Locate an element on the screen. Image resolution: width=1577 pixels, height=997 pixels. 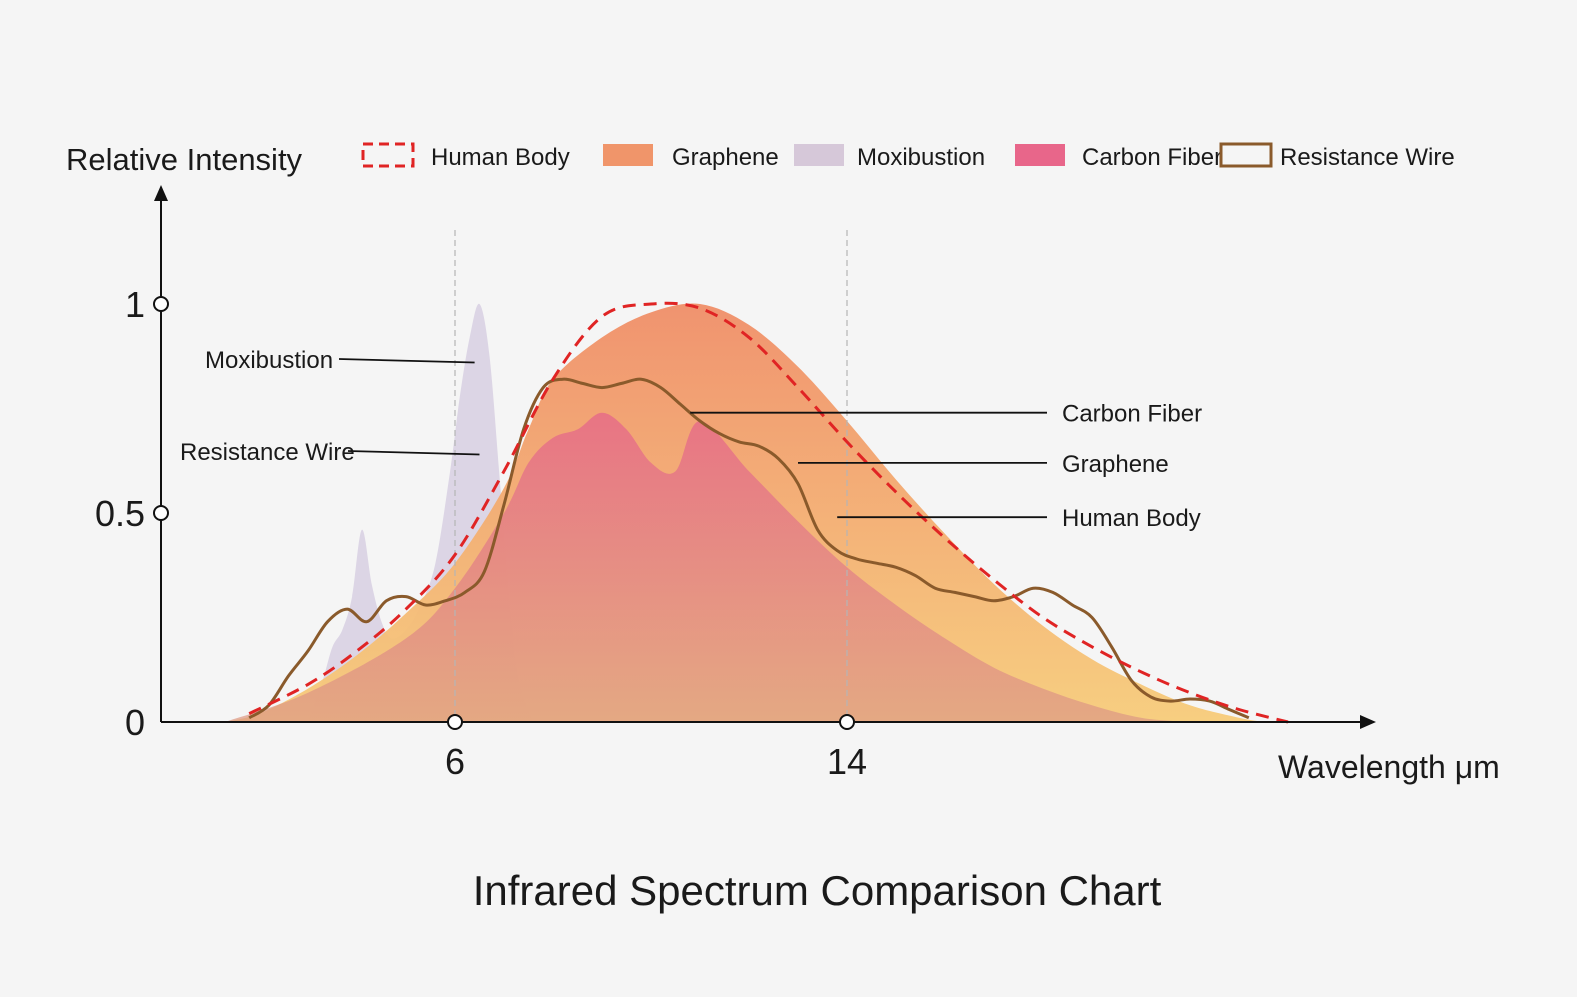
legend-swatch-resistance-wire is located at coordinates (1246, 155).